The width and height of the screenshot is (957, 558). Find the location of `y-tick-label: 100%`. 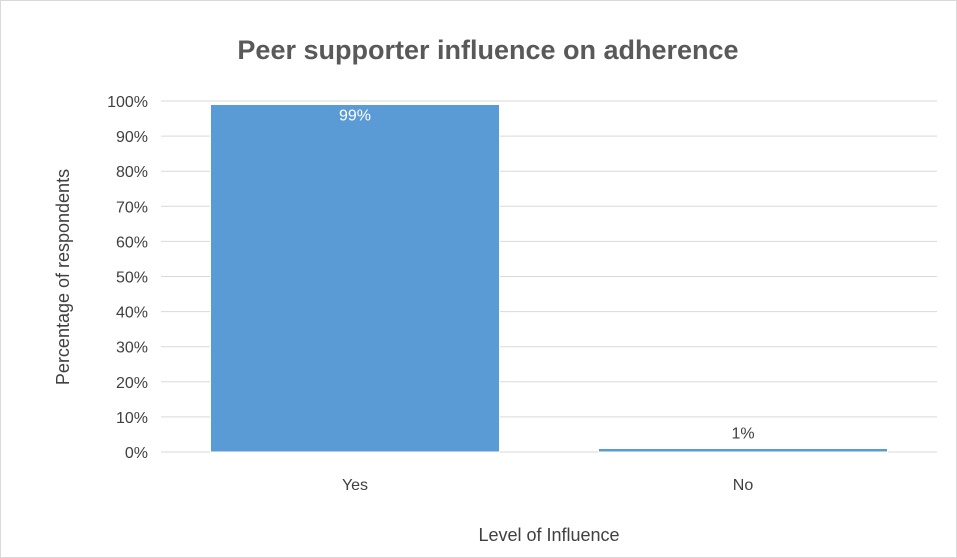

y-tick-label: 100% is located at coordinates (127, 102).